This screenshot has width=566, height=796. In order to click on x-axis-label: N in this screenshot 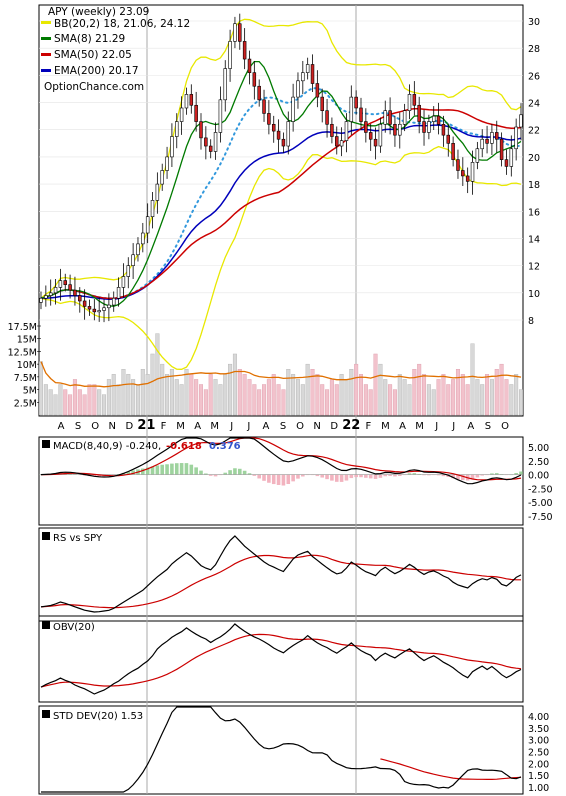, I will do `click(111, 426)`.